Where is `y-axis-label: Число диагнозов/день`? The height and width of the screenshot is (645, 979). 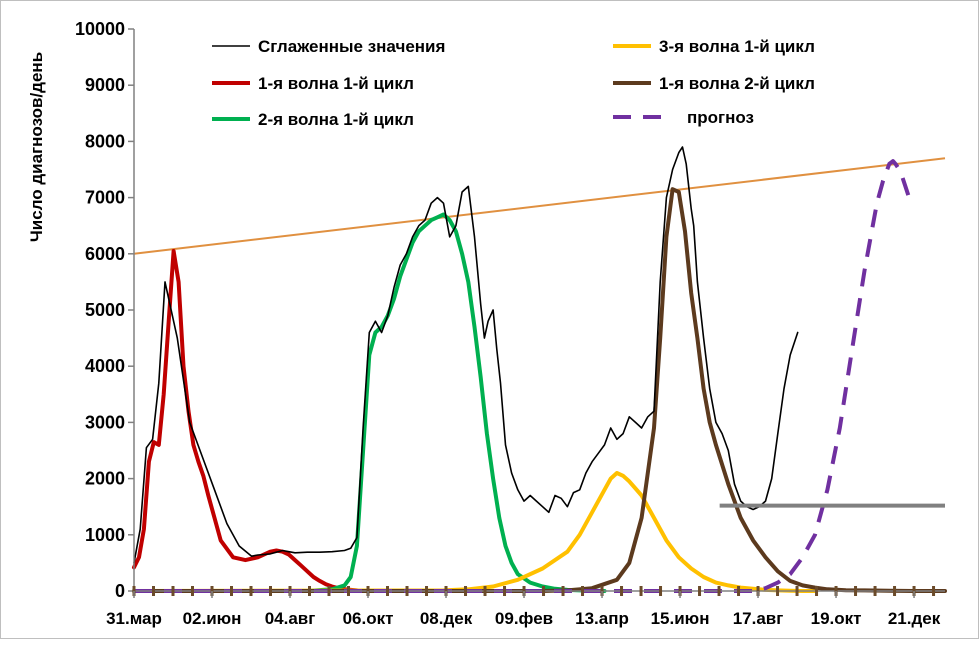 y-axis-label: Число диагнозов/день is located at coordinates (36, 147).